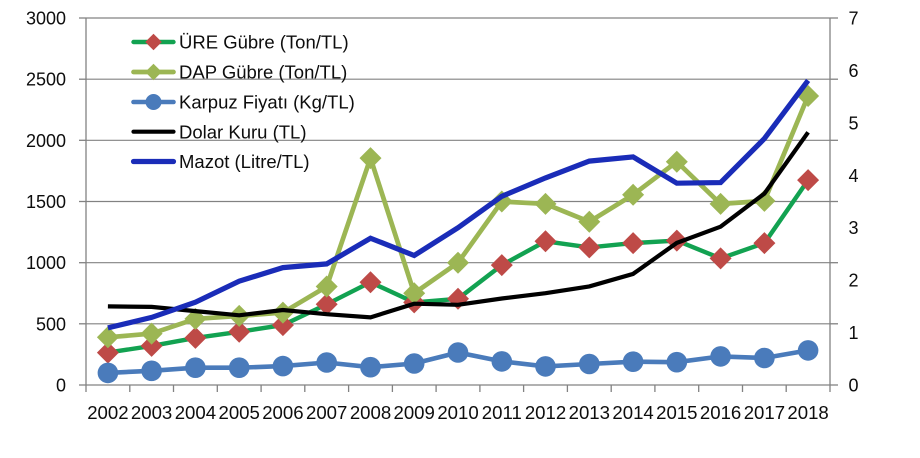 The image size is (920, 458). Describe the element at coordinates (326, 412) in the screenshot. I see `svg-text: 2007` at that location.